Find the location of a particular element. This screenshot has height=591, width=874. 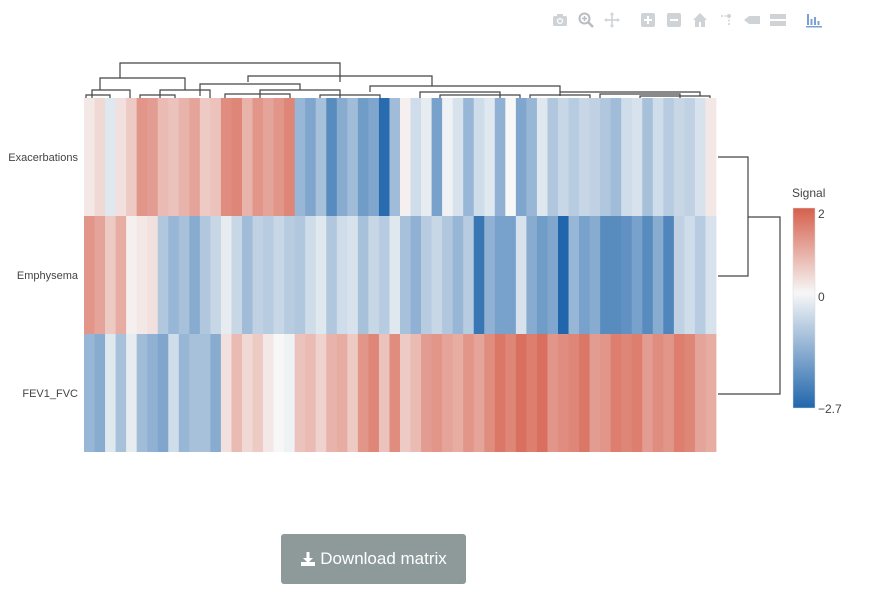

zoom-in-icon is located at coordinates (648, 20).